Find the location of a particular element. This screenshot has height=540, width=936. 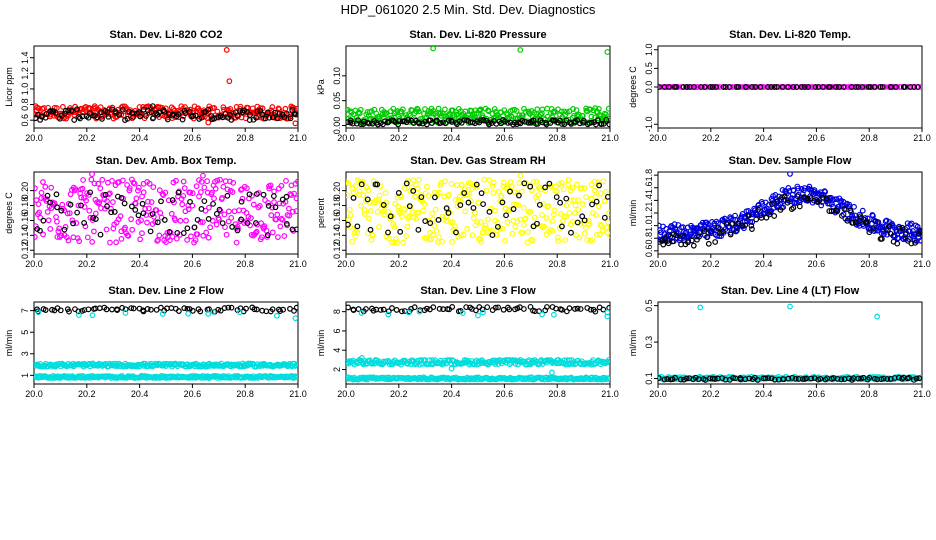

y-tick-label: 0.14 is located at coordinates (337, 236).